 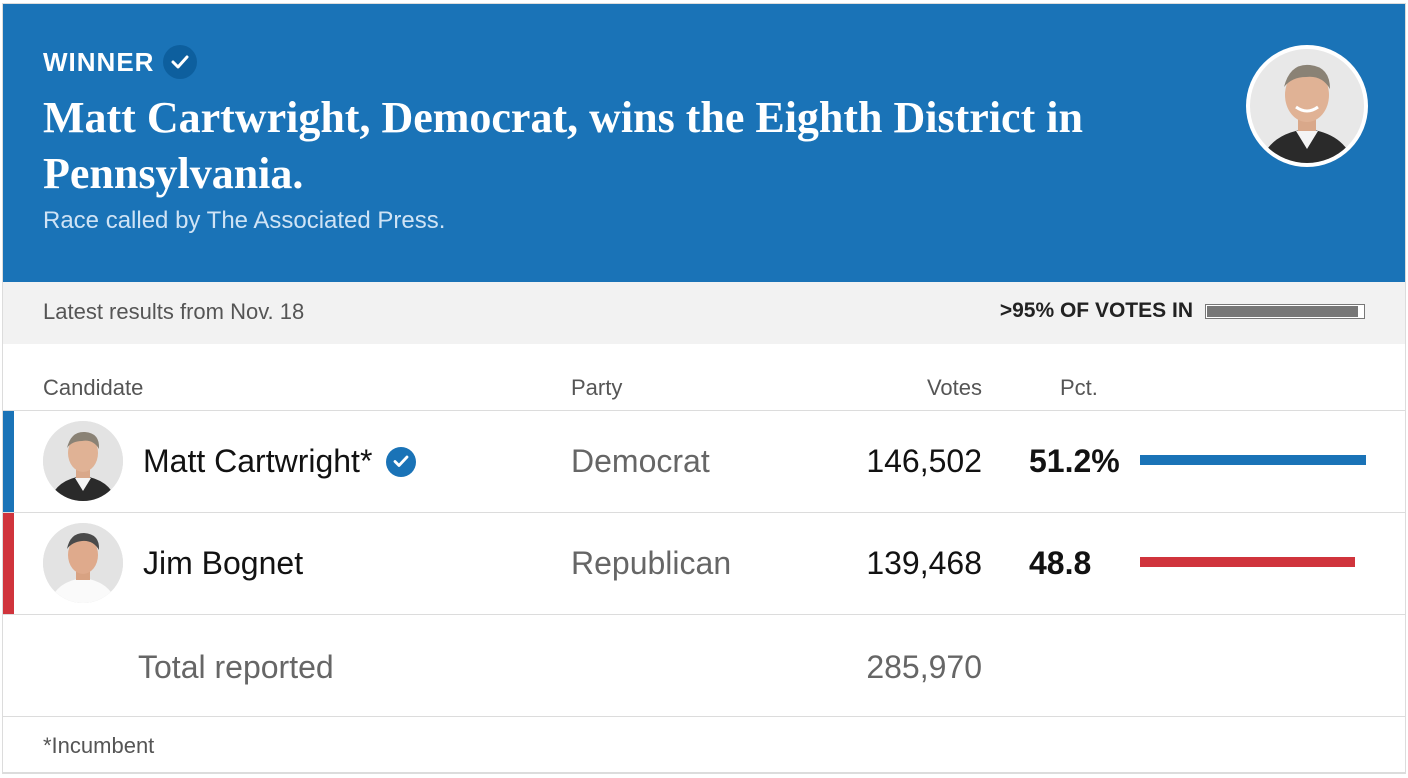 I want to click on incumbent-footnote: *Incumbent, so click(x=99, y=745).